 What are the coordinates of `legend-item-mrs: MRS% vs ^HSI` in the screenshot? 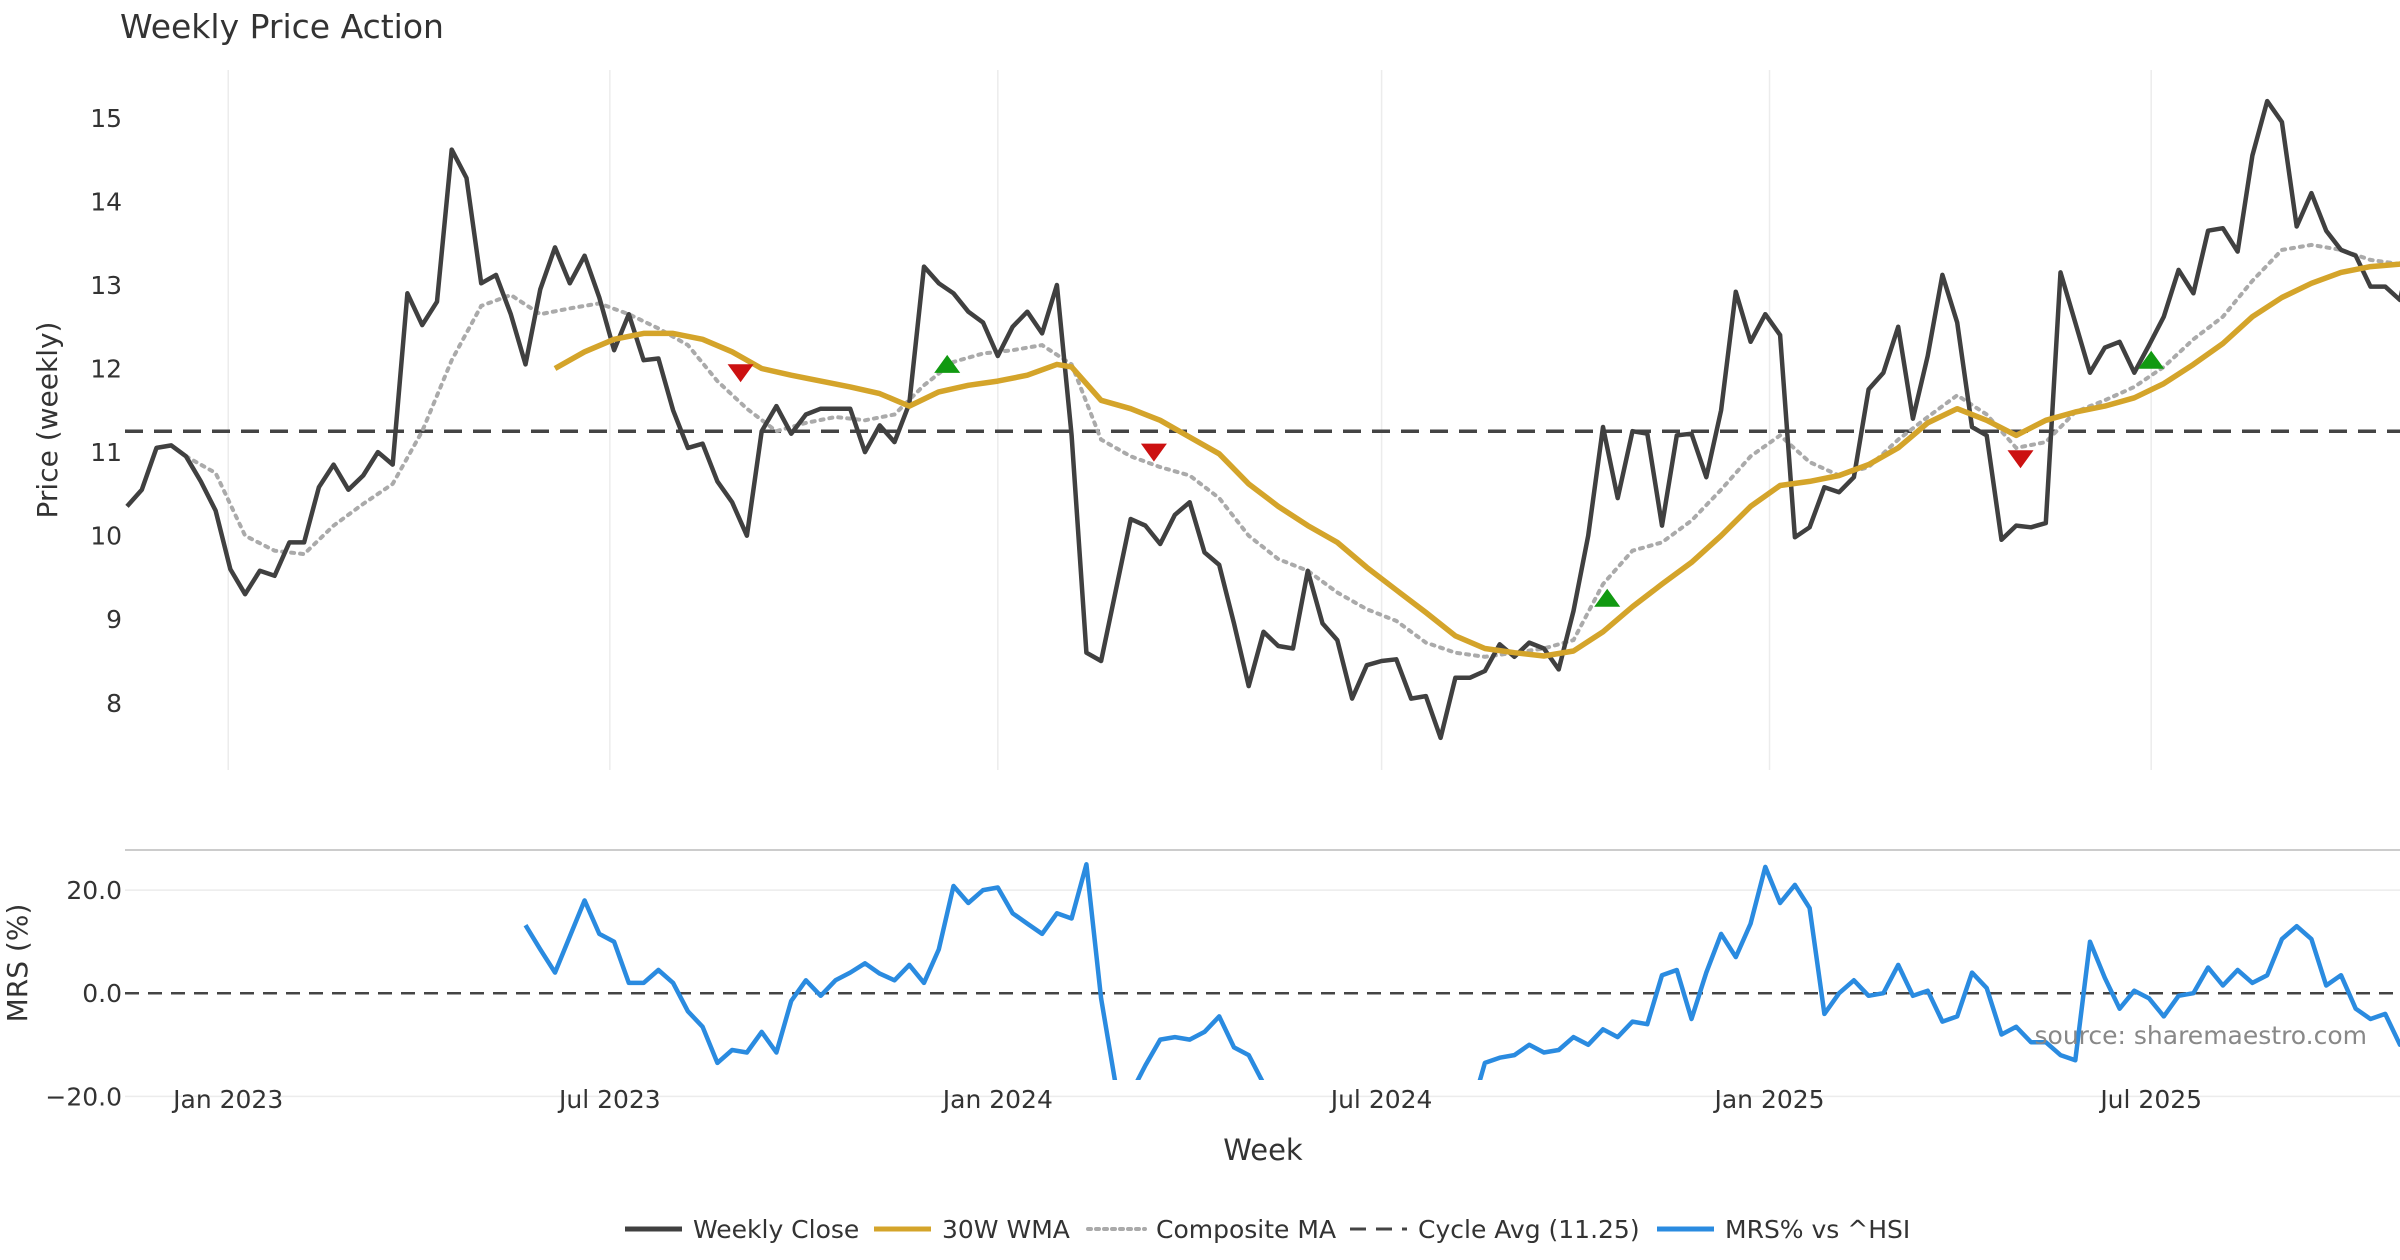 It's located at (1783, 1229).